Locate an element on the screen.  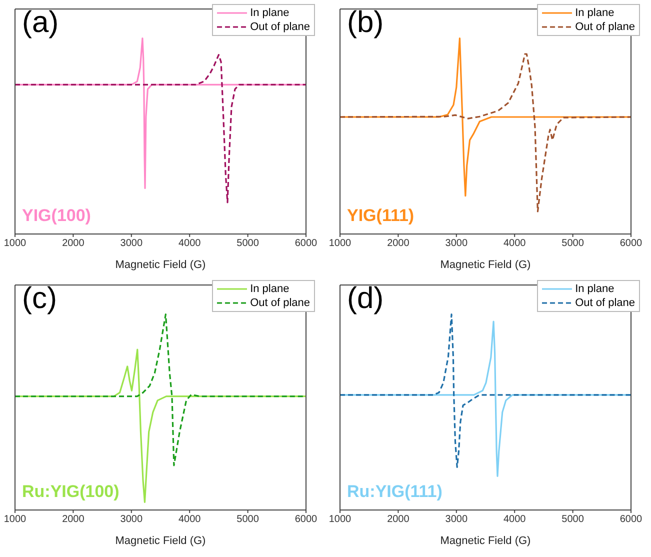
chart-title: (a) is located at coordinates (40, 23).